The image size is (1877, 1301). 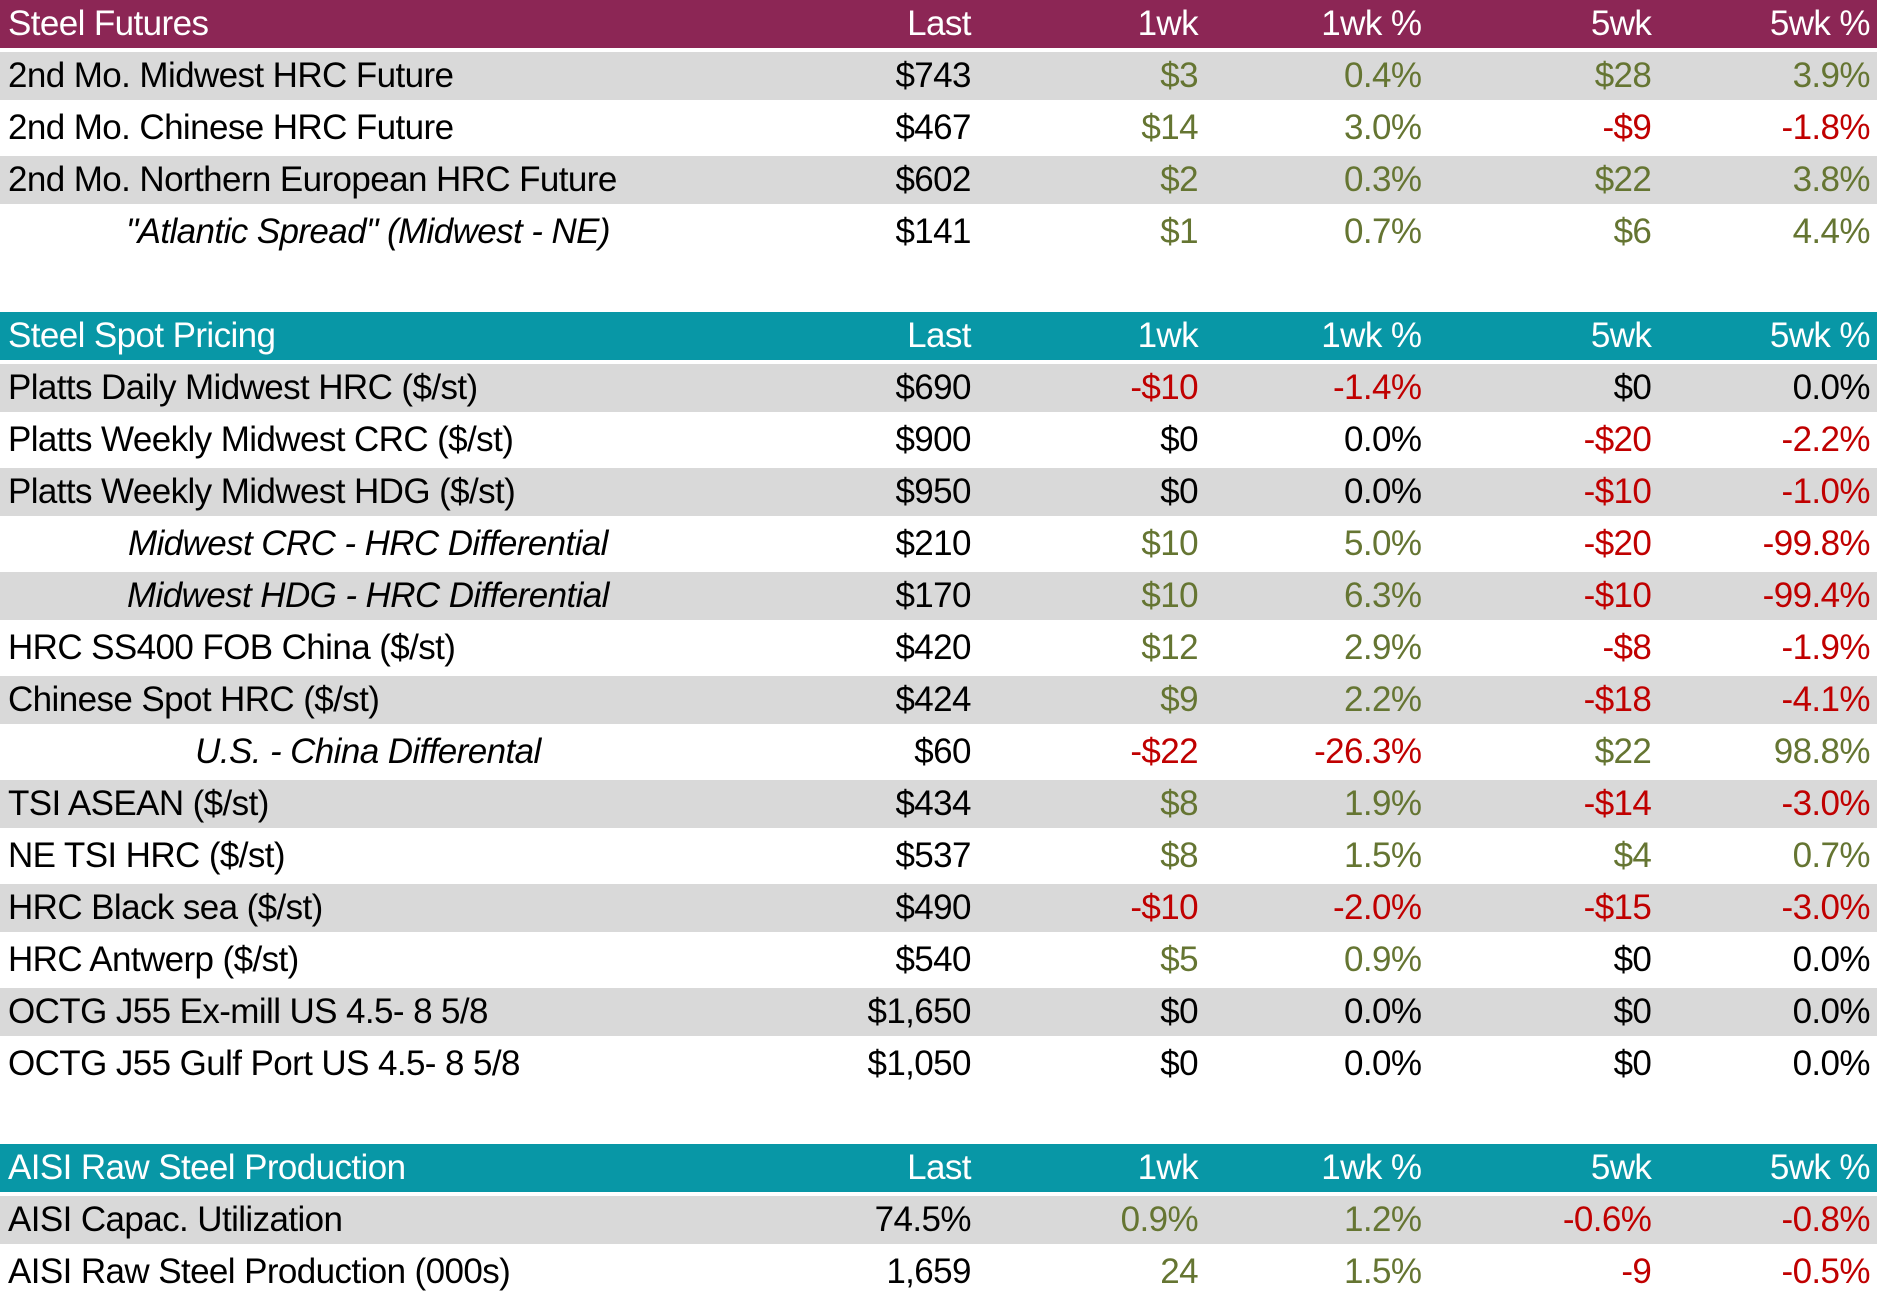 What do you see at coordinates (938, 806) in the screenshot?
I see `table-row: TSI ASEAN ($/st) $434 $8 1.9% -$14 -3.0%` at bounding box center [938, 806].